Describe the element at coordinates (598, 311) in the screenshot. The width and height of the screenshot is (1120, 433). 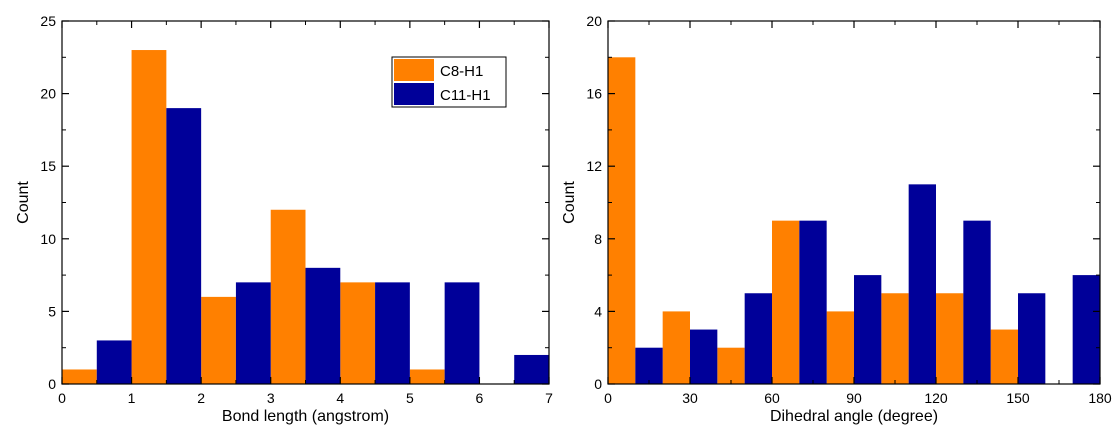
I see `y-tick-label: 4` at that location.